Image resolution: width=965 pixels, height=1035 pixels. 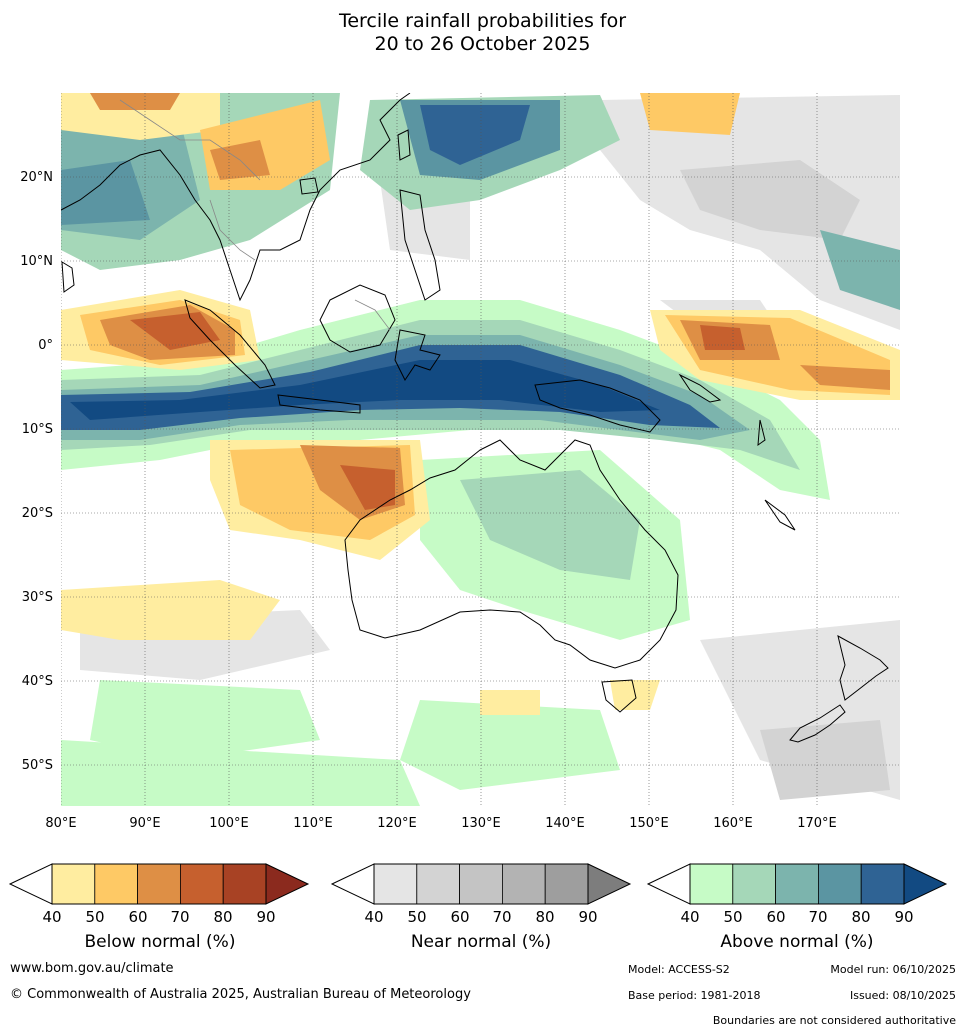 What do you see at coordinates (679, 969) in the screenshot?
I see `footer-model: Model: ACCESS-S2` at bounding box center [679, 969].